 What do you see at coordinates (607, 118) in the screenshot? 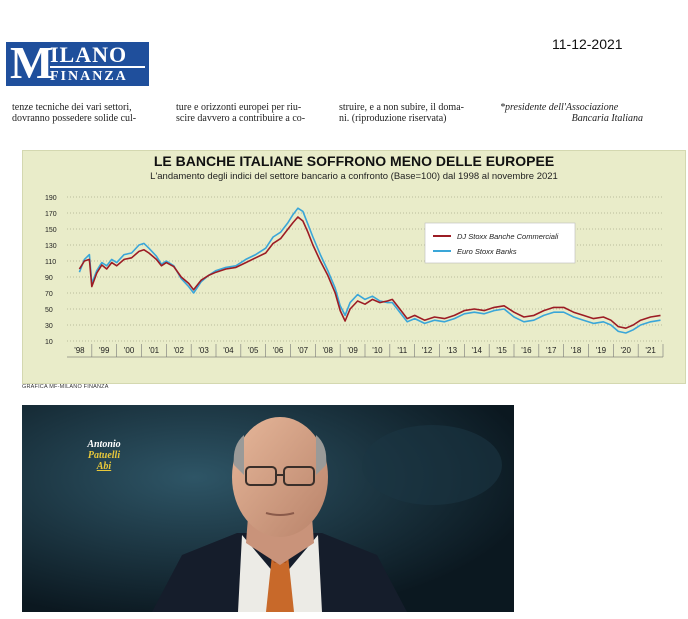
I see `author-note-line: Bancaria Italiana` at bounding box center [607, 118].